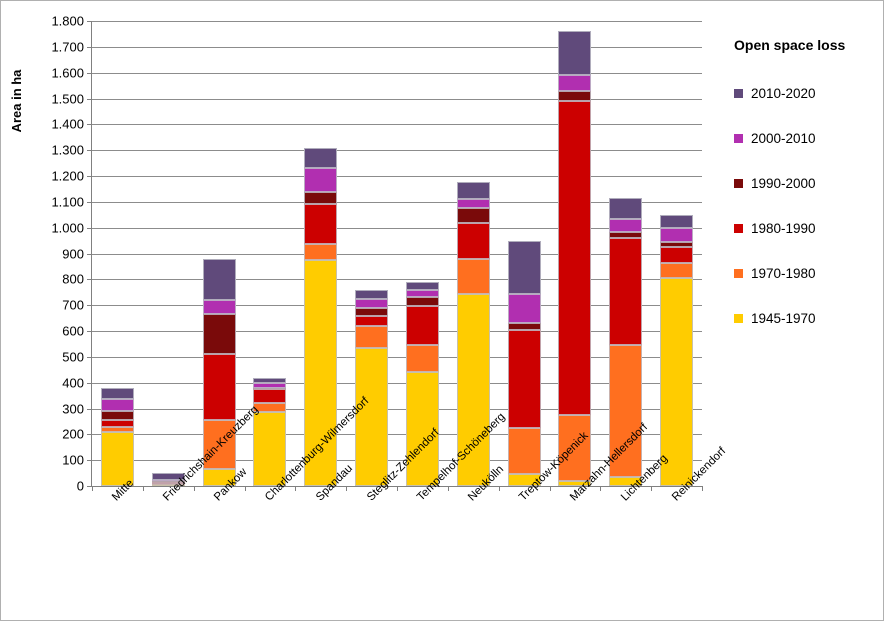 This screenshot has height=621, width=884. I want to click on legend-title: Open space loss, so click(790, 45).